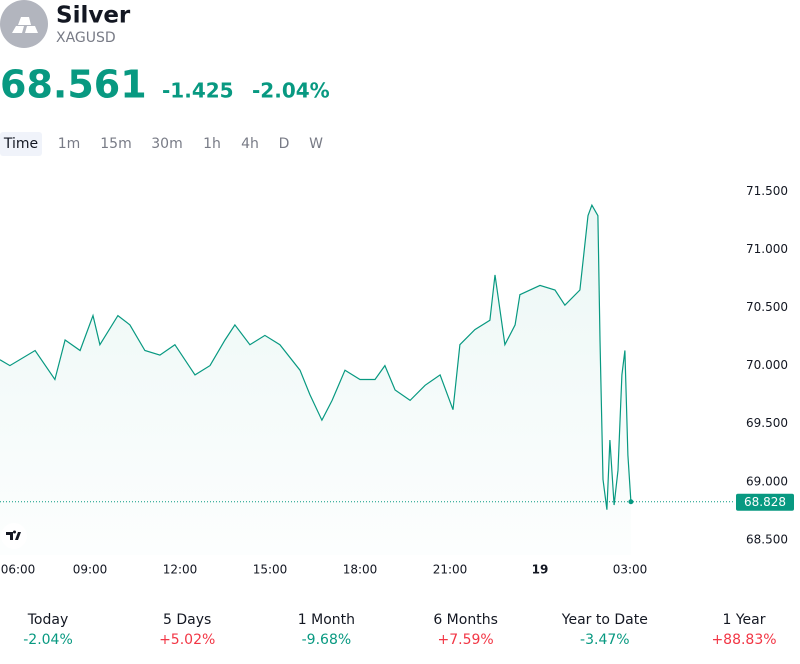  I want to click on x-tick-label: 18:00, so click(360, 570).